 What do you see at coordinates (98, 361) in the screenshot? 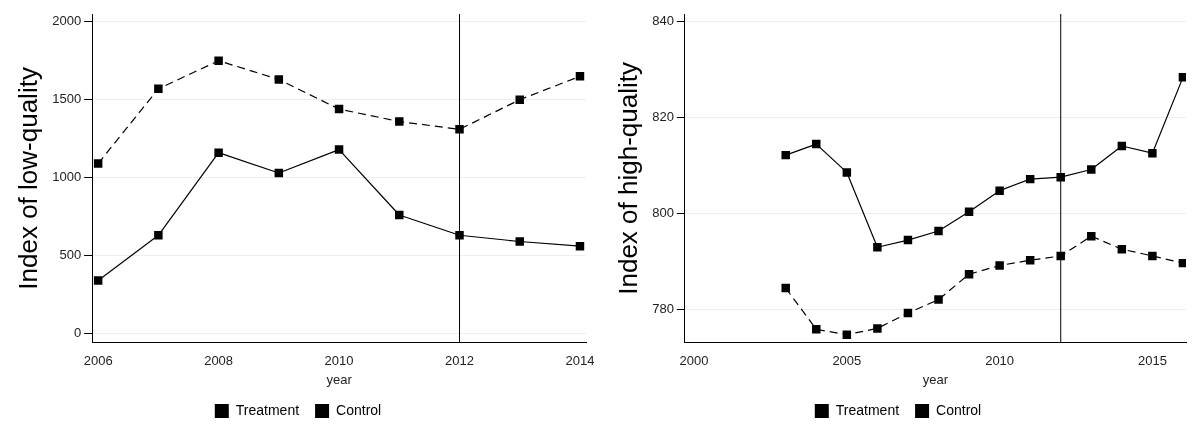
I see `x-tick-label: 2006` at bounding box center [98, 361].